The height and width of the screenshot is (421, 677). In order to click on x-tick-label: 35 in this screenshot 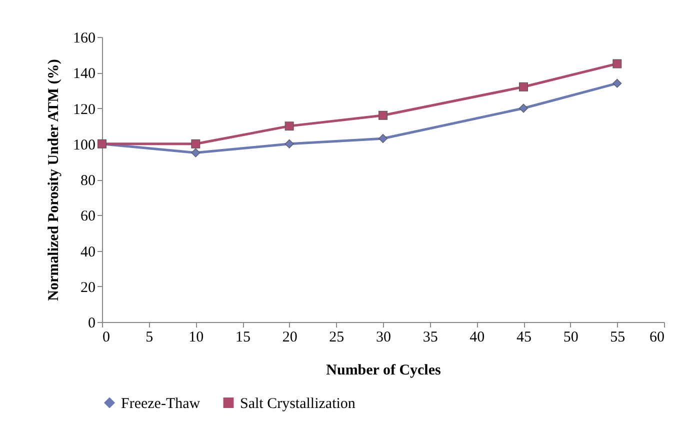, I will do `click(430, 338)`.